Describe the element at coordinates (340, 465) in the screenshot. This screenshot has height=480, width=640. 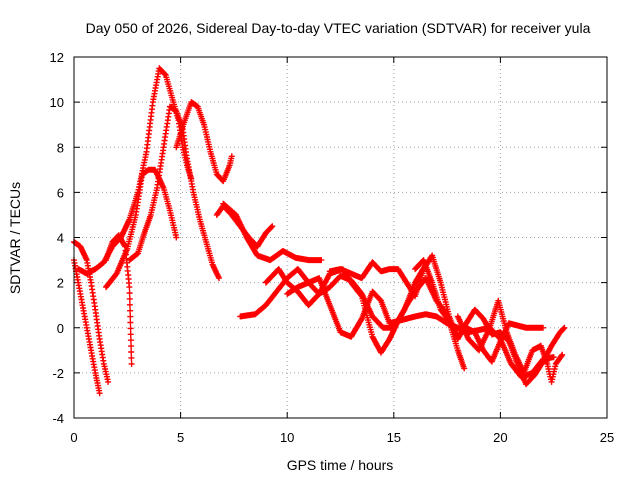
I see `x-axis-title: GPS time / hours` at that location.